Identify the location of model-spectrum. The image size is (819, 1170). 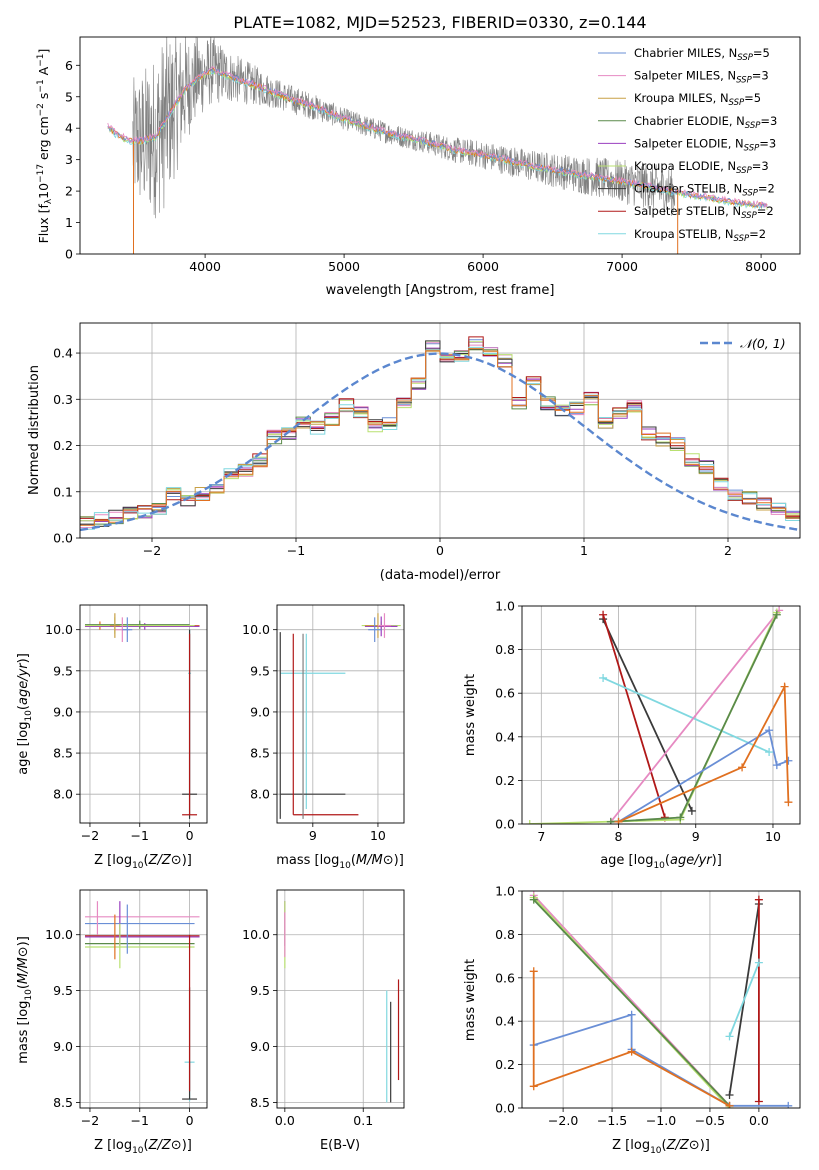
(437, 137).